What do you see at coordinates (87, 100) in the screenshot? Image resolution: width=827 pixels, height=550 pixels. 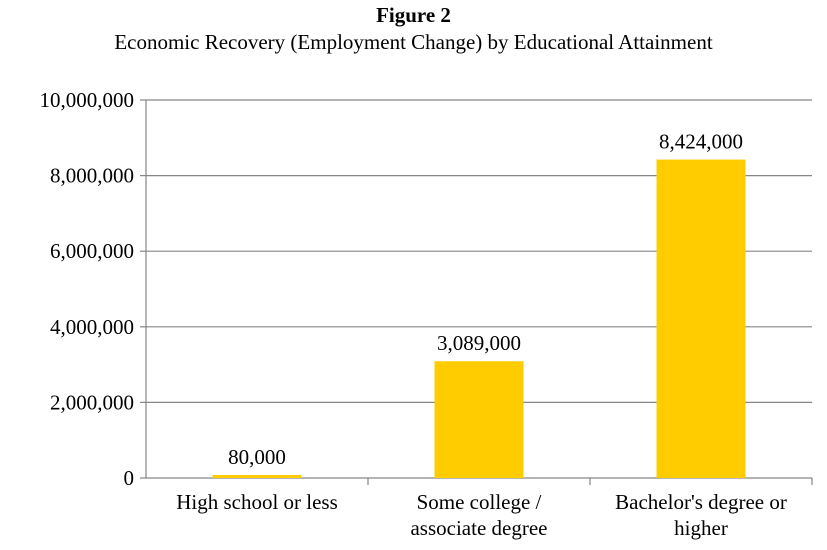 I see `y-tick-label: 10,000,000` at bounding box center [87, 100].